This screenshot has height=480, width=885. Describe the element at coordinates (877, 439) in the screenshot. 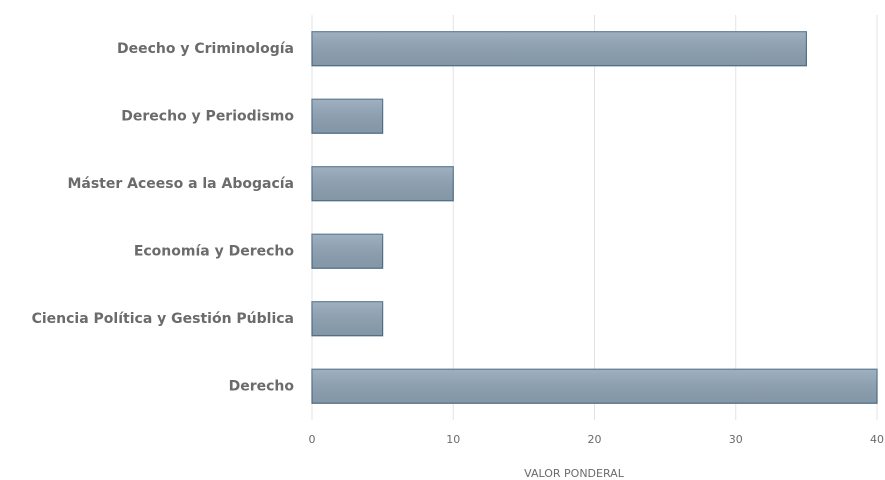

I see `x-tick-label: 40` at that location.